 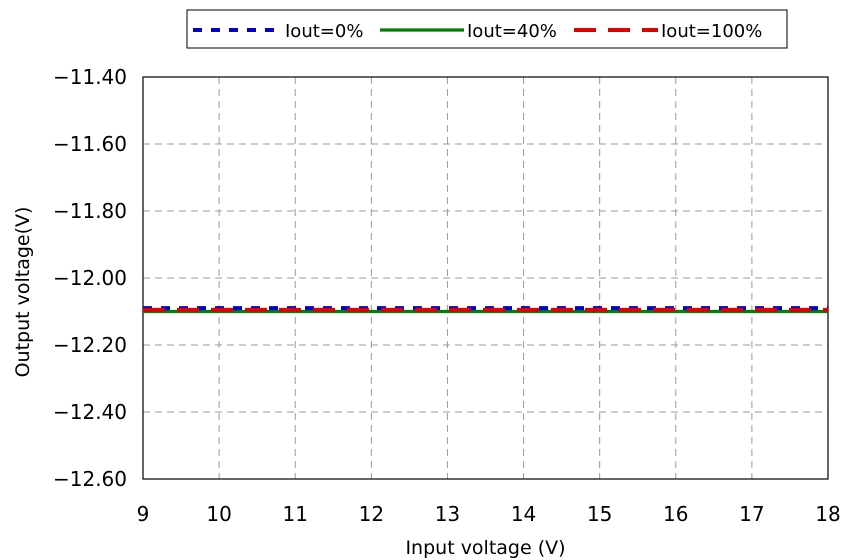 What do you see at coordinates (523, 514) in the screenshot?
I see `x-tick-label: 14` at bounding box center [523, 514].